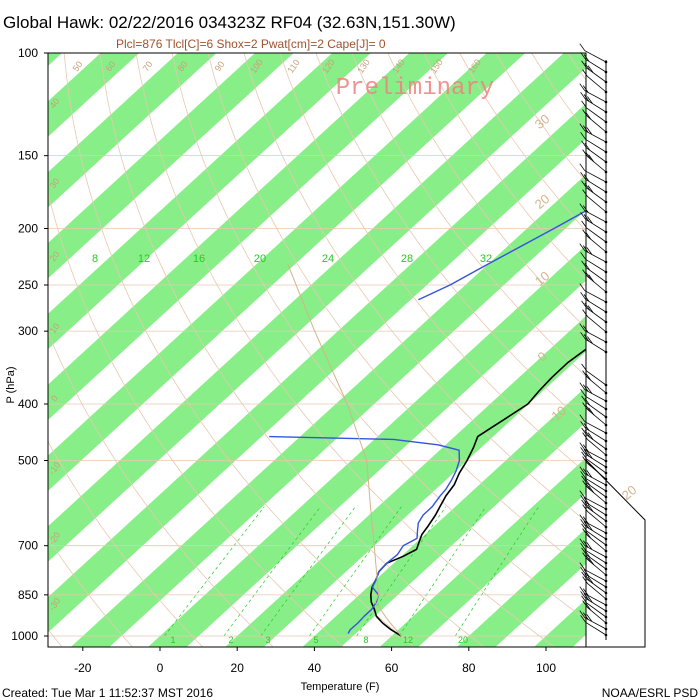 The image size is (700, 700). What do you see at coordinates (55, 328) in the screenshot?
I see `theta-left-label: 10` at bounding box center [55, 328].